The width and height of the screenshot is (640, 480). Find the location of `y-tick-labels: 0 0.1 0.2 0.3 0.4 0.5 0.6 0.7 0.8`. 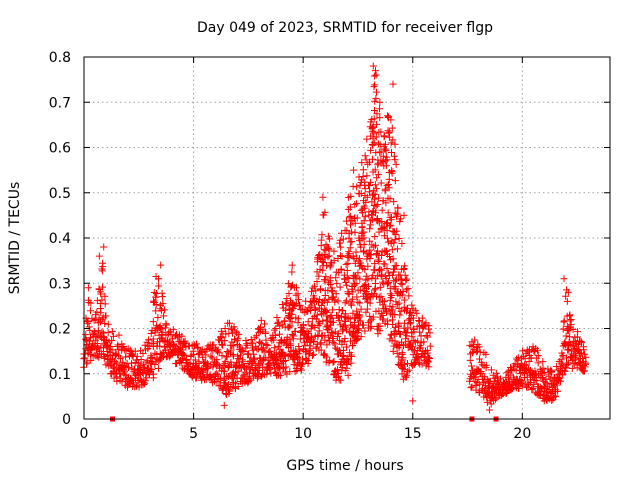

y-tick-labels: 0 0.1 0.2 0.3 0.4 0.5 0.6 0.7 0.8 is located at coordinates (60, 239).